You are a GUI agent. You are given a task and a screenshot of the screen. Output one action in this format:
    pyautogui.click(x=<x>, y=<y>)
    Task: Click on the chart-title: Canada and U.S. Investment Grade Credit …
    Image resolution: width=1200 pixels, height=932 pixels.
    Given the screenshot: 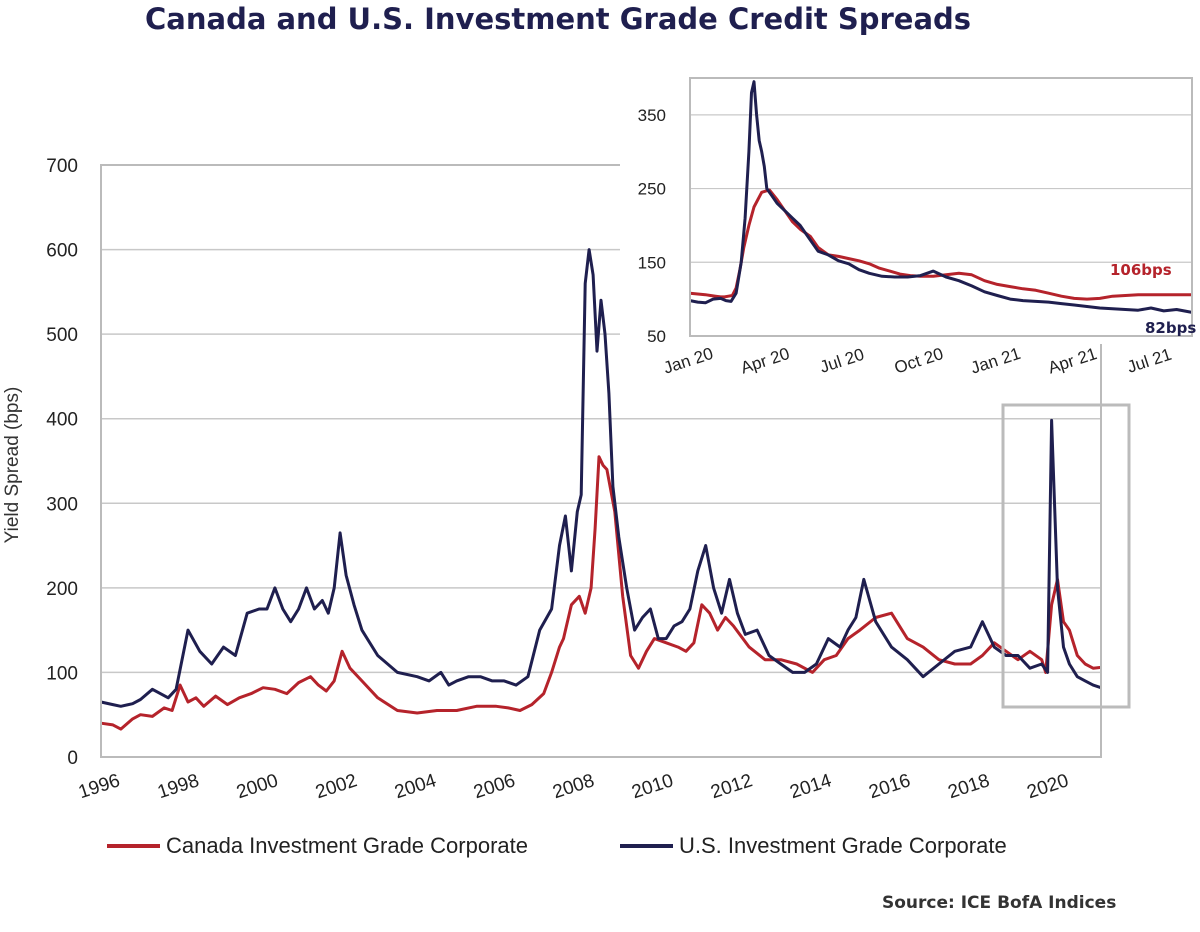 What is the action you would take?
    pyautogui.click(x=558, y=19)
    